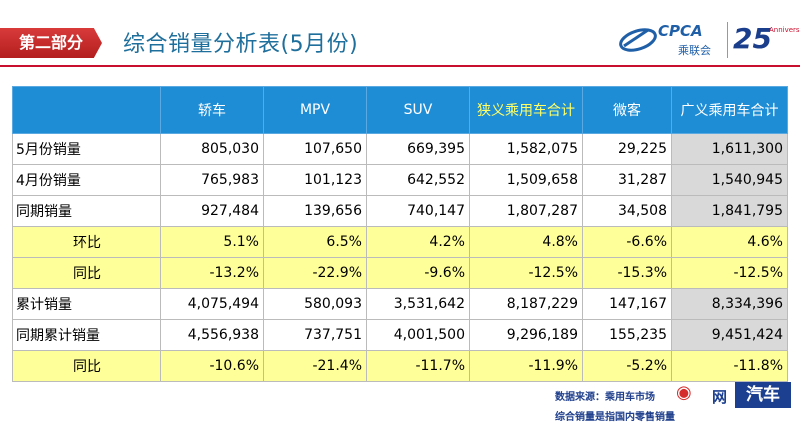 Image resolution: width=800 pixels, height=425 pixels. What do you see at coordinates (212, 210) in the screenshot?
I see `table-cell: 927,484` at bounding box center [212, 210].